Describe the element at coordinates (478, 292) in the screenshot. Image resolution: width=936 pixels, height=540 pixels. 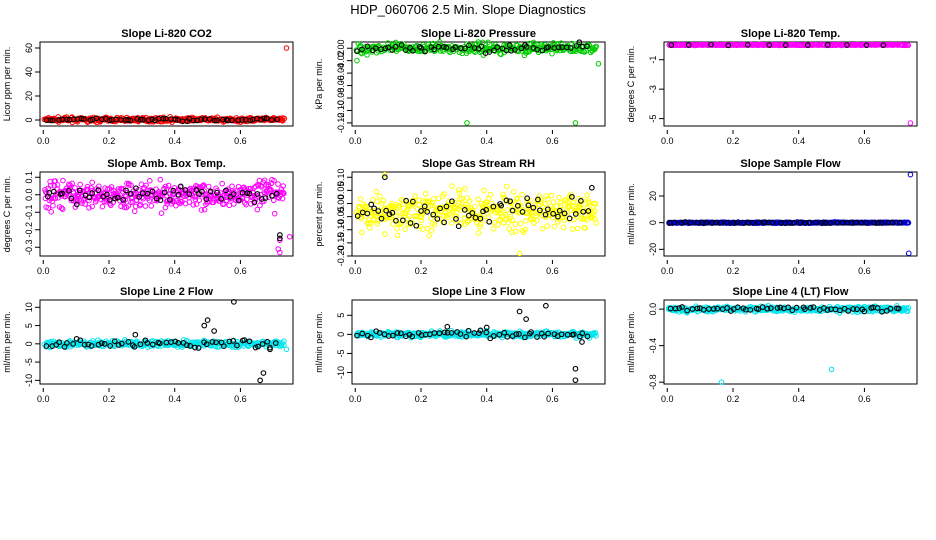
I see `chart-title: Slope Line 3 Flow` at that location.